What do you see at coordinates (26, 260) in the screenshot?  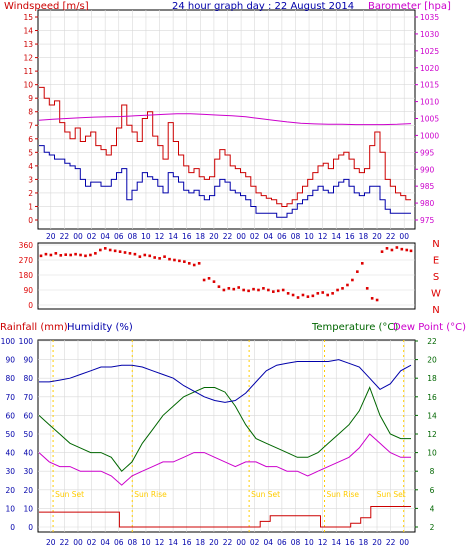 I see `direction-tick-label: 270` at bounding box center [26, 260].